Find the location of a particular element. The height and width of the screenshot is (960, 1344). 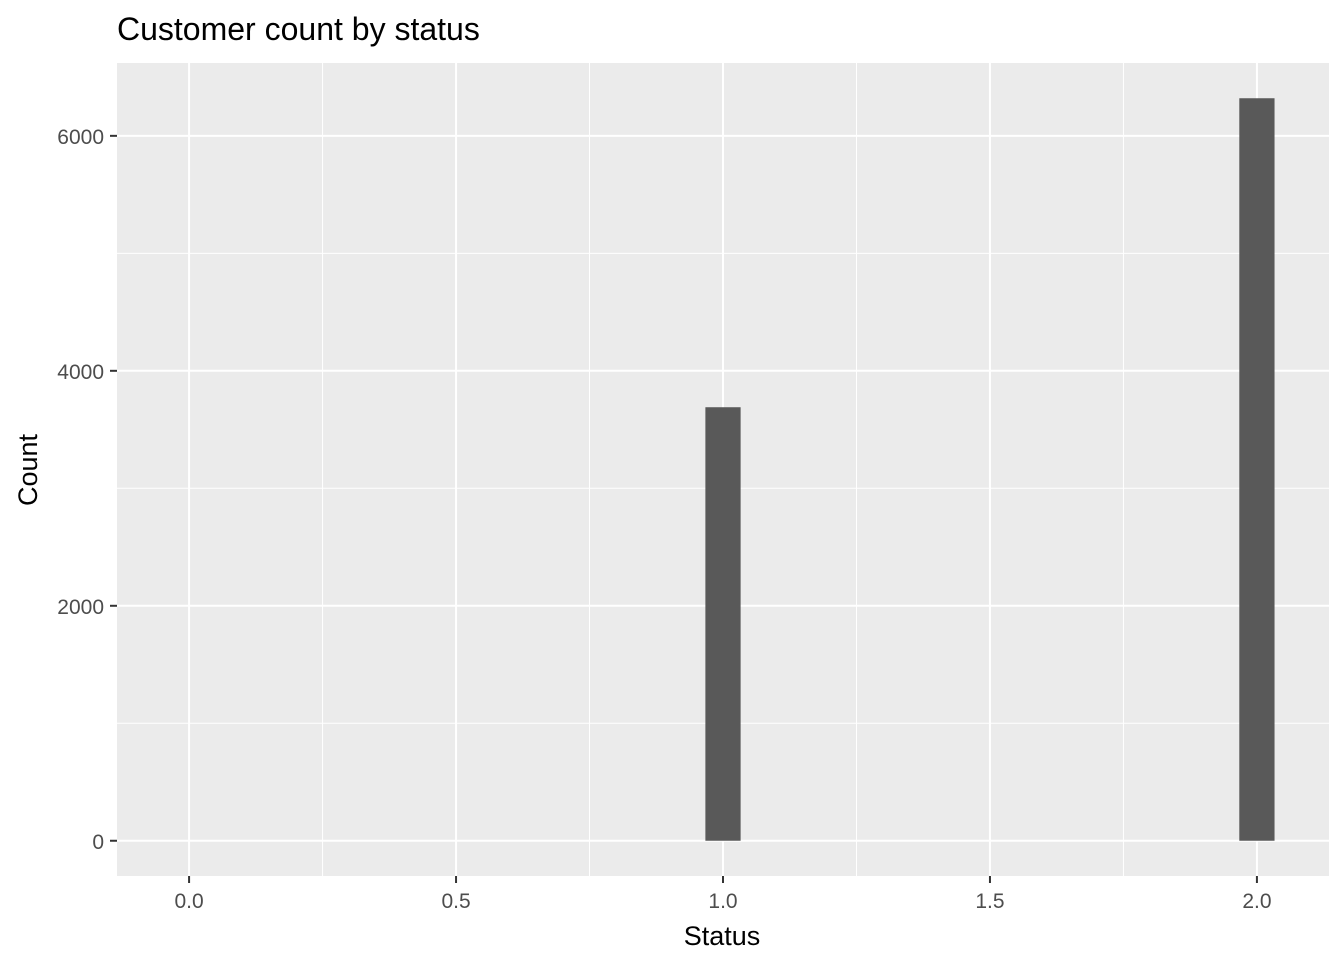

y-tick-label: 4000 is located at coordinates (80, 372).